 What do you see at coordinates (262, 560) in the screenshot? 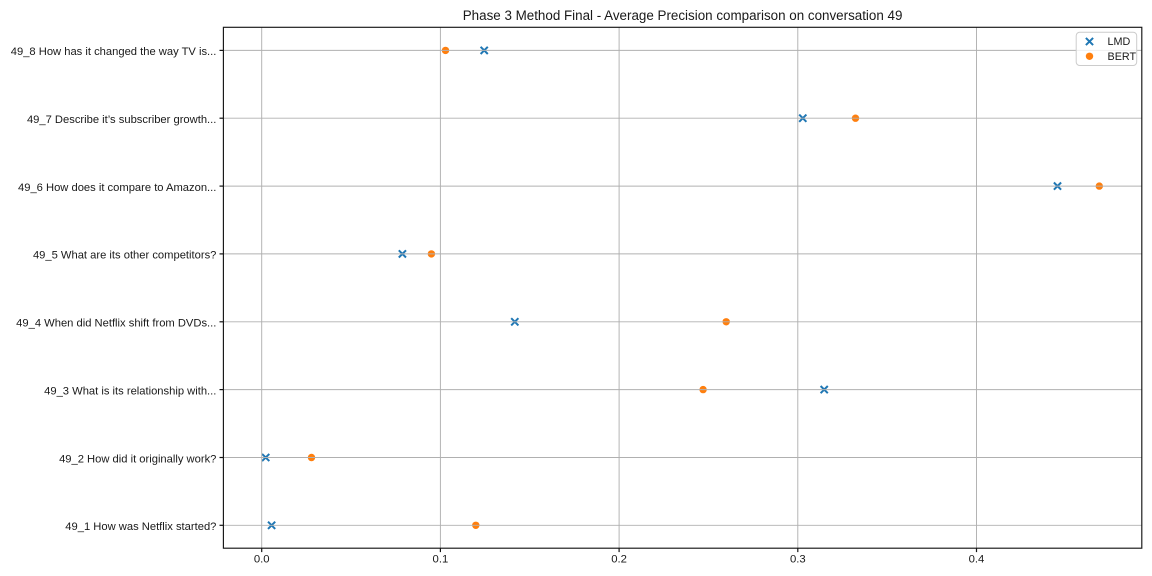
I see `svg-text: 0.0` at bounding box center [262, 560].